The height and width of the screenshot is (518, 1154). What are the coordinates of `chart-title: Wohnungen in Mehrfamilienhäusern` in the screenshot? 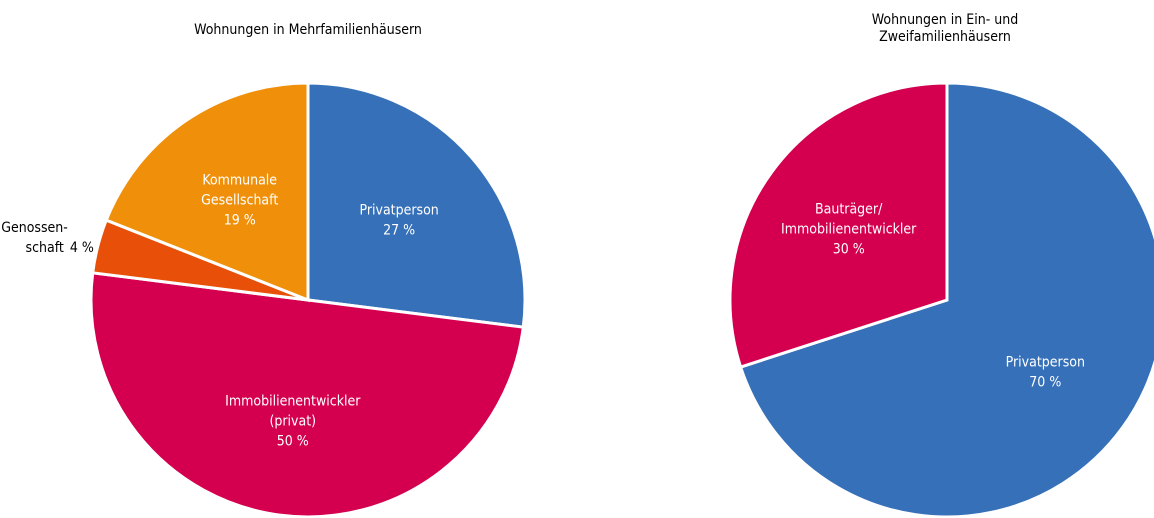 It's located at (308, 30).